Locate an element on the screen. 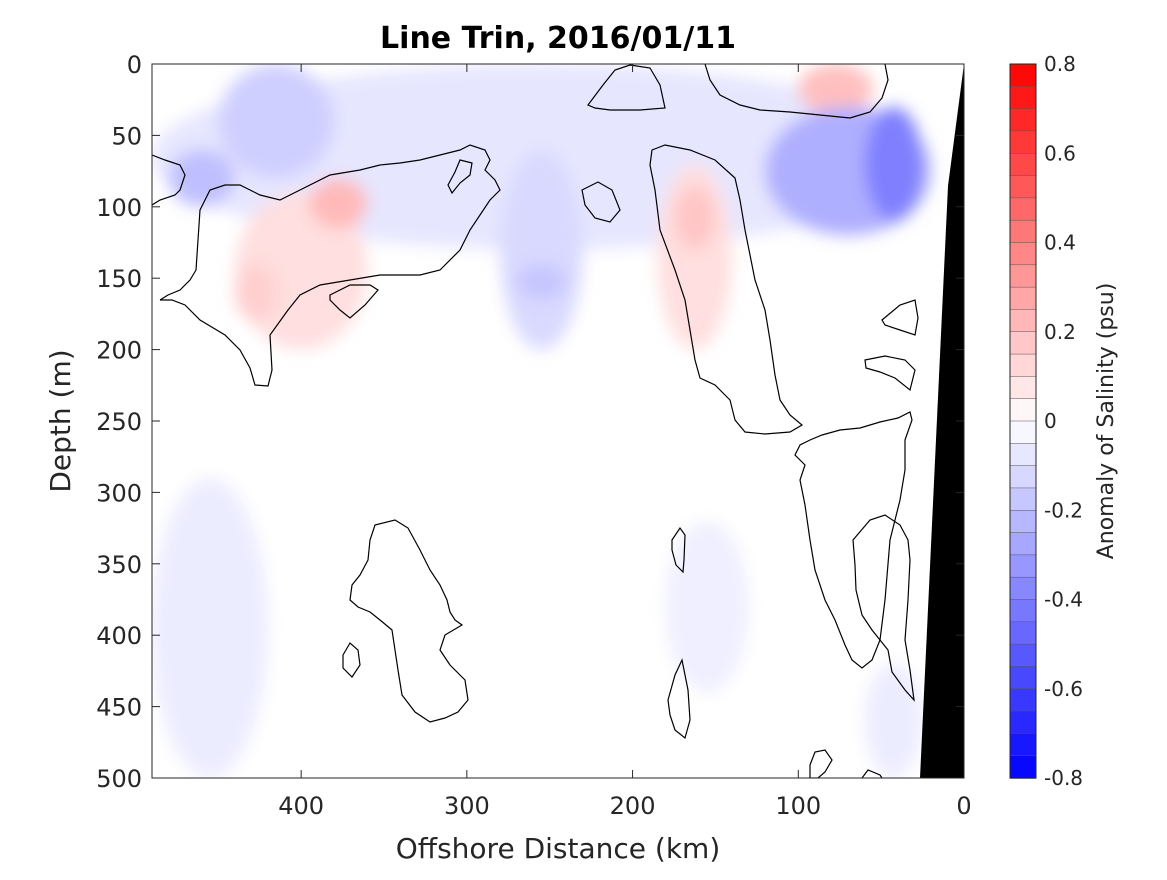  colorbar-tick-label: -0.2 is located at coordinates (1063, 510).